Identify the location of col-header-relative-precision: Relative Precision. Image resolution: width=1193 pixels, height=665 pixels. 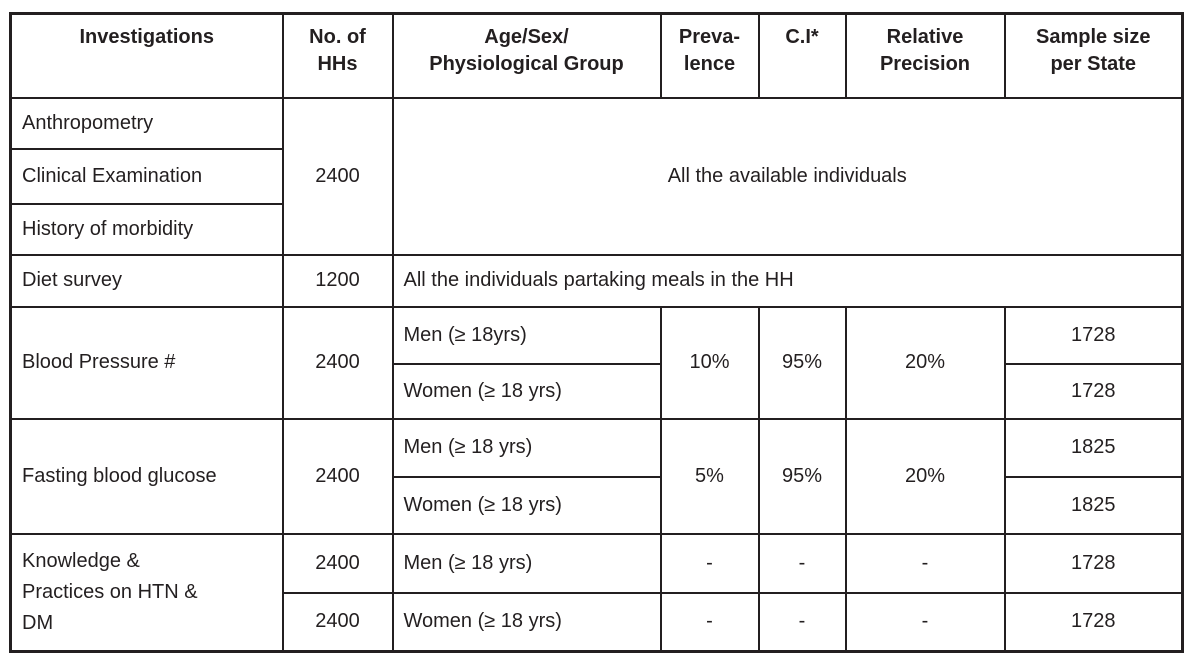
(925, 55).